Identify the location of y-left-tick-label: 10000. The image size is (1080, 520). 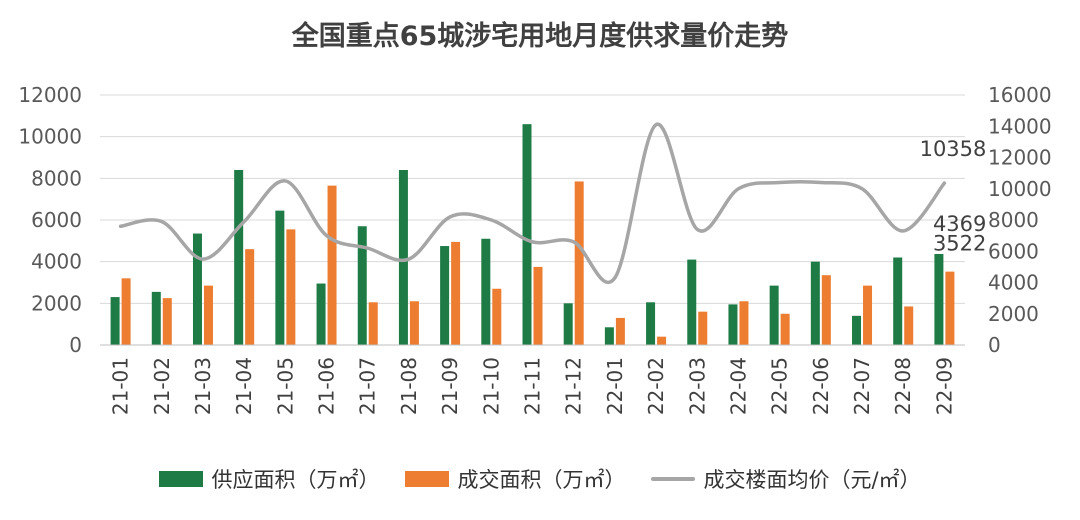
(50, 137).